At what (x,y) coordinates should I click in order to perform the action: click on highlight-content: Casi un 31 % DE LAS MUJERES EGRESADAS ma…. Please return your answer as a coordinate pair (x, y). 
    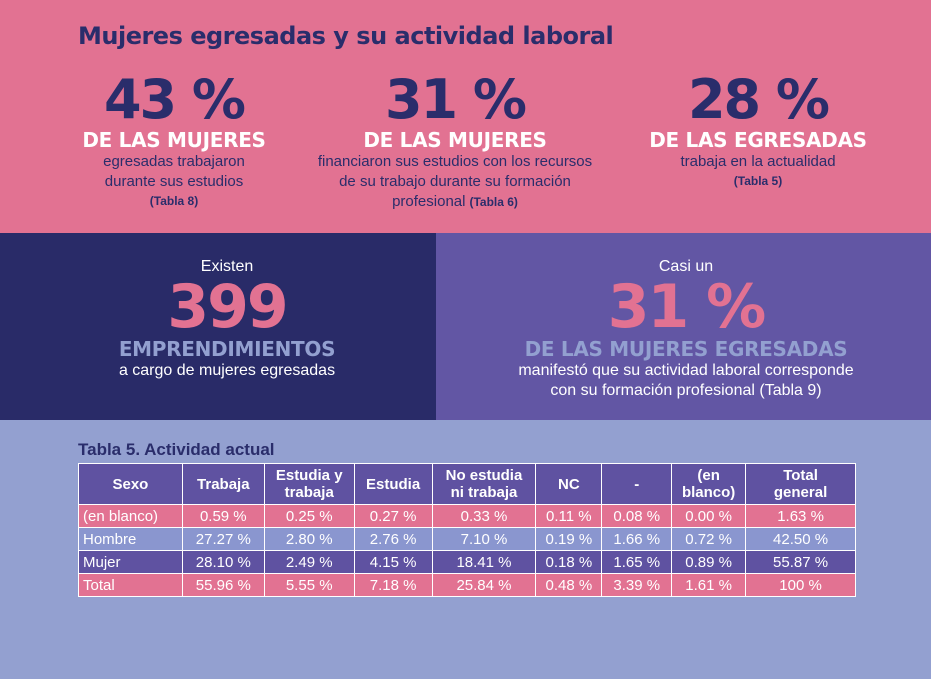
    Looking at the image, I should click on (686, 329).